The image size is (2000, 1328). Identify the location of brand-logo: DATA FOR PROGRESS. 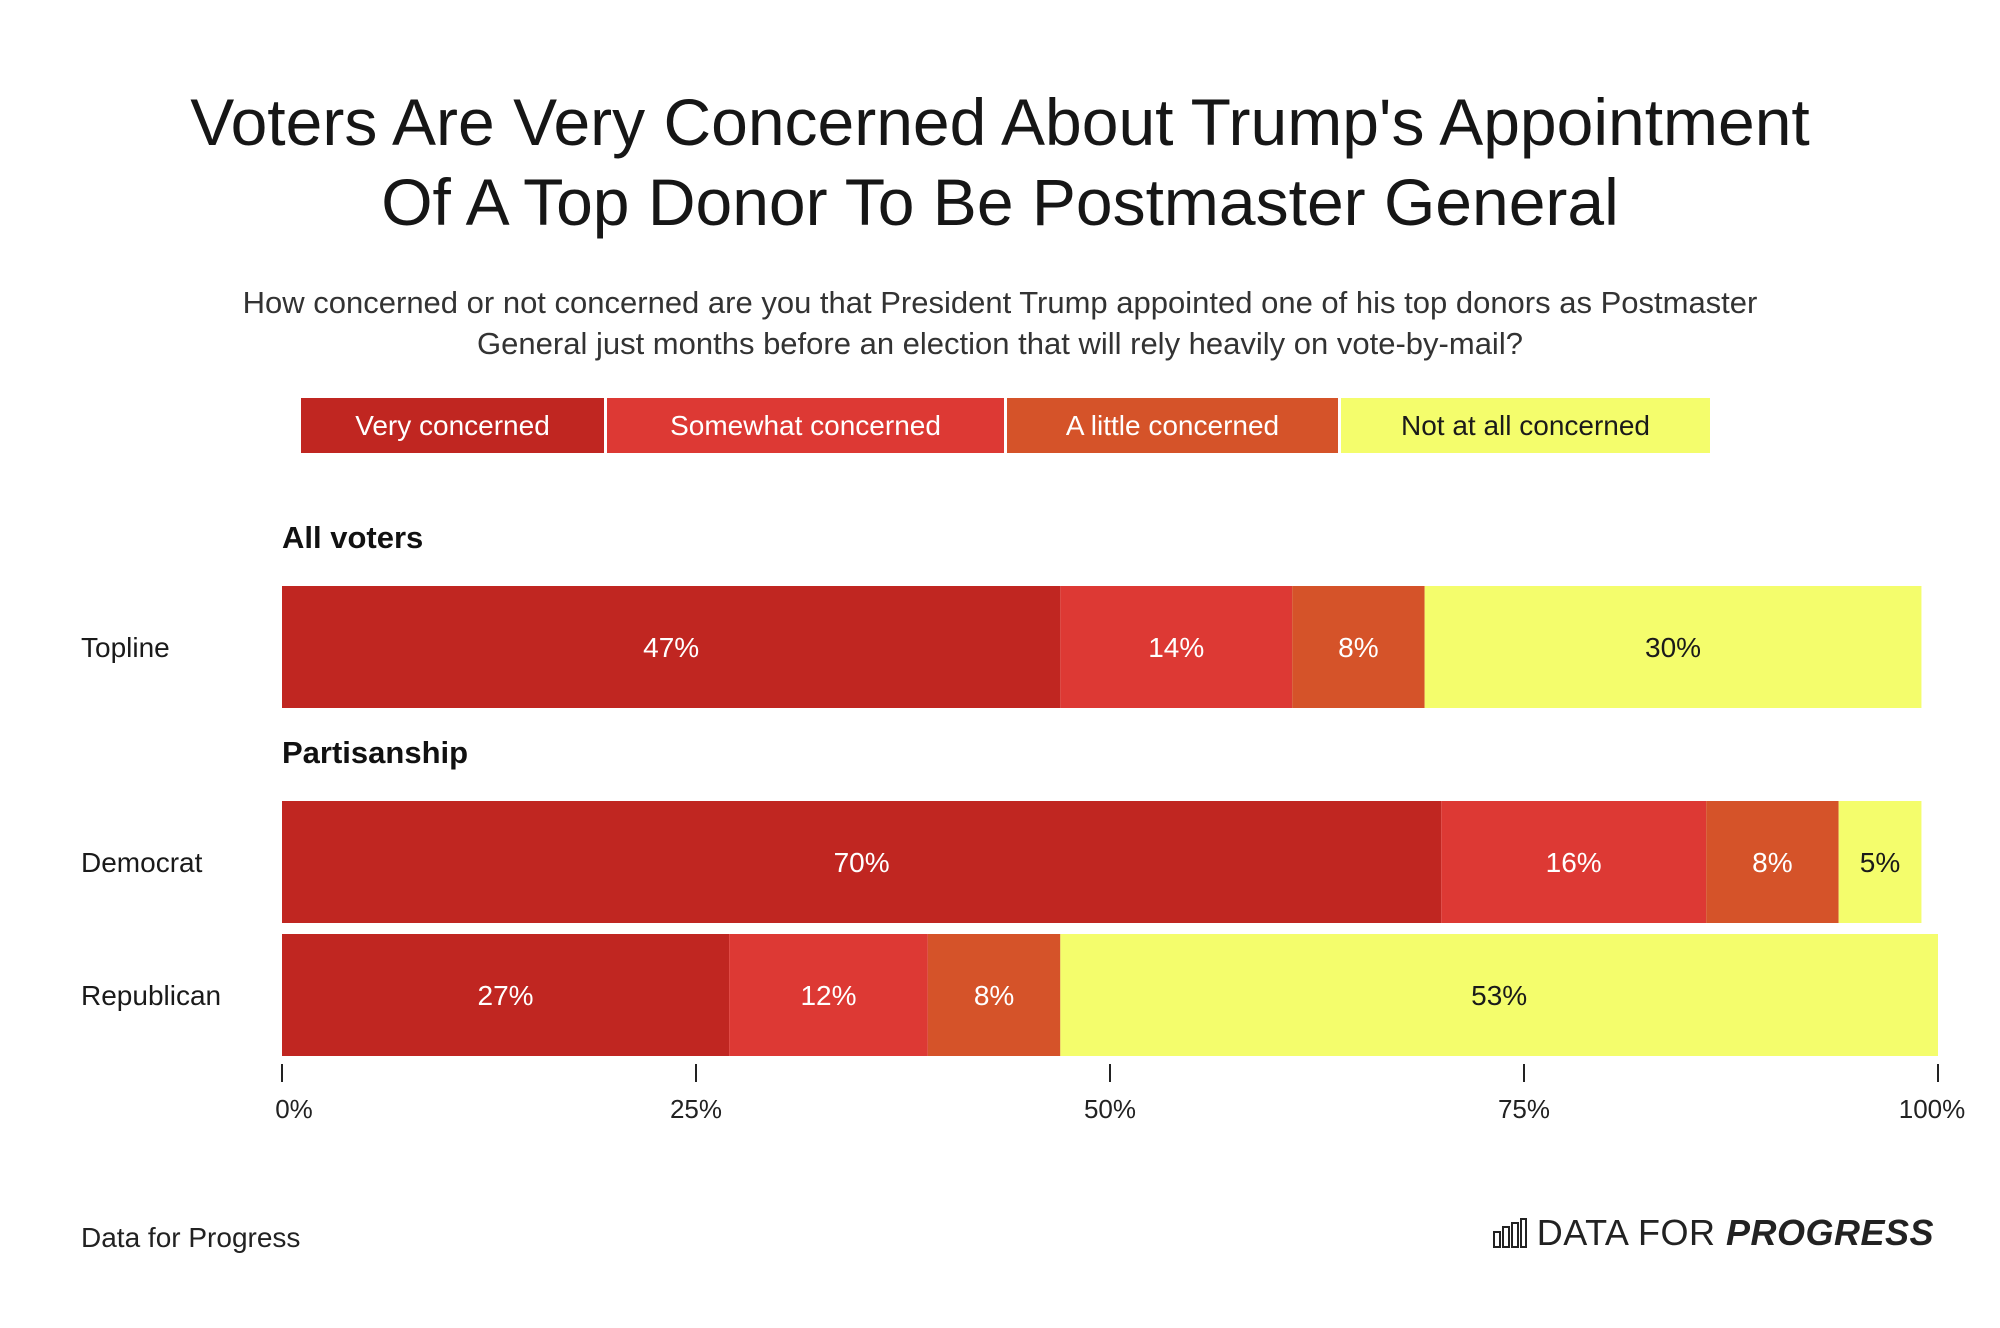
(1713, 1233).